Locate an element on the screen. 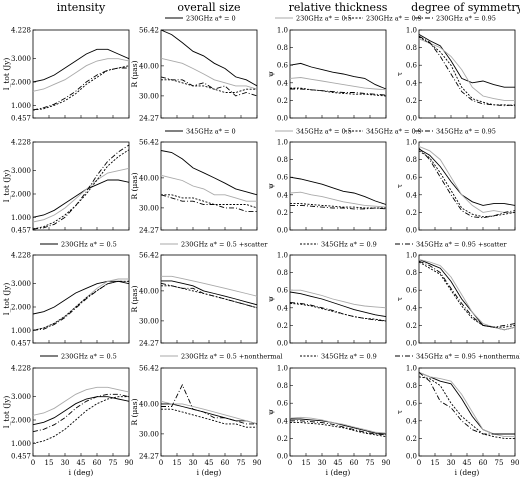 The height and width of the screenshot is (478, 520). panel-r3-symmetry: 0.0 0.2 0.4 0.6 0.8 1.0 τ is located at coordinates (455, 300).